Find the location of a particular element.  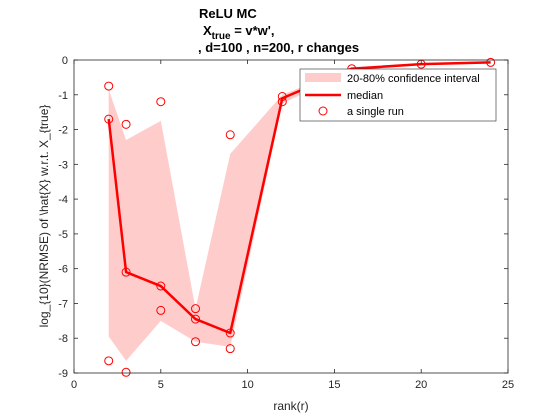

y-tick-label: -4 is located at coordinates (63, 200).